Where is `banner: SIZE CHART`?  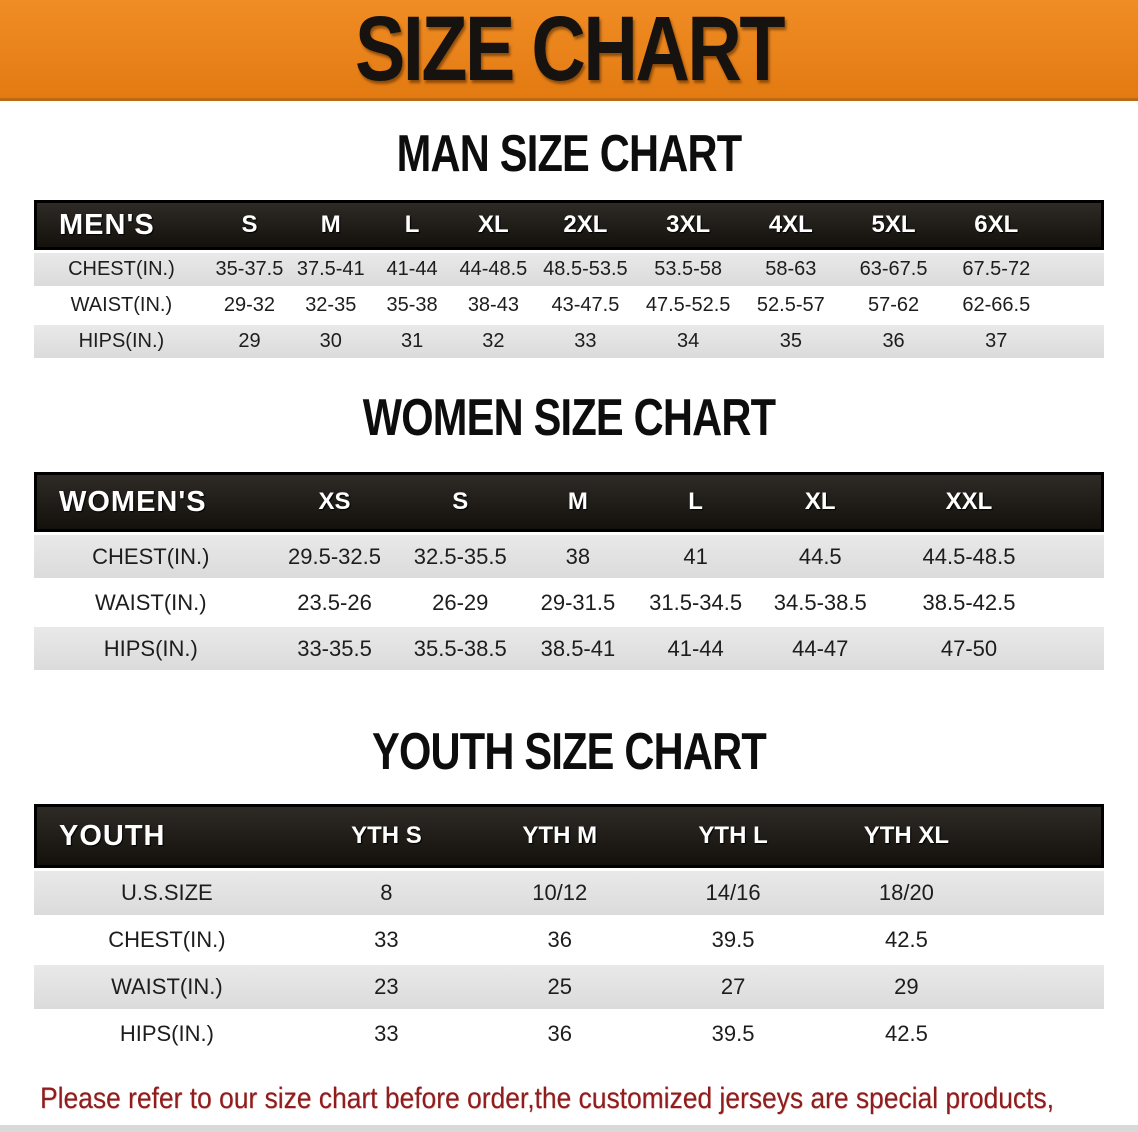 banner: SIZE CHART is located at coordinates (569, 50).